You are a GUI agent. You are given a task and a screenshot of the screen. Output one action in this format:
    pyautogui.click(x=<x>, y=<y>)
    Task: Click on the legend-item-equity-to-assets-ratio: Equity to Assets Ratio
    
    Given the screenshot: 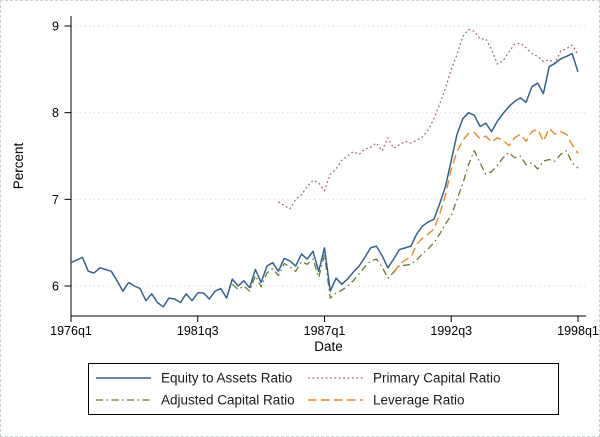 What is the action you would take?
    pyautogui.click(x=194, y=378)
    